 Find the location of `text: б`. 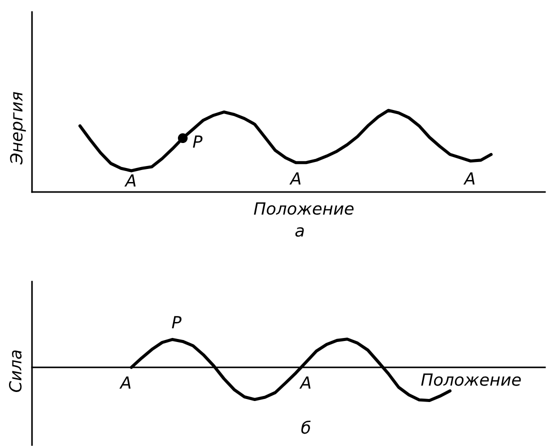

text: б is located at coordinates (306, 427).